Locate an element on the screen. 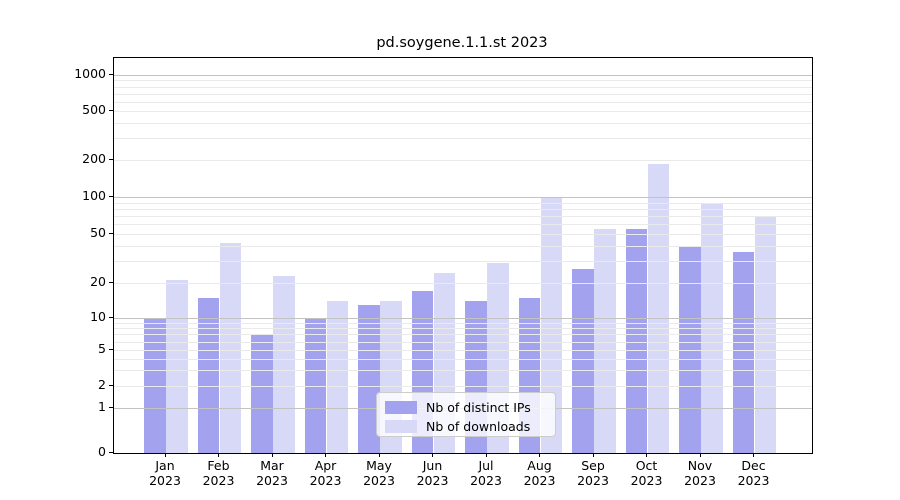 This screenshot has width=900, height=500. month-label: Aug is located at coordinates (539, 465).